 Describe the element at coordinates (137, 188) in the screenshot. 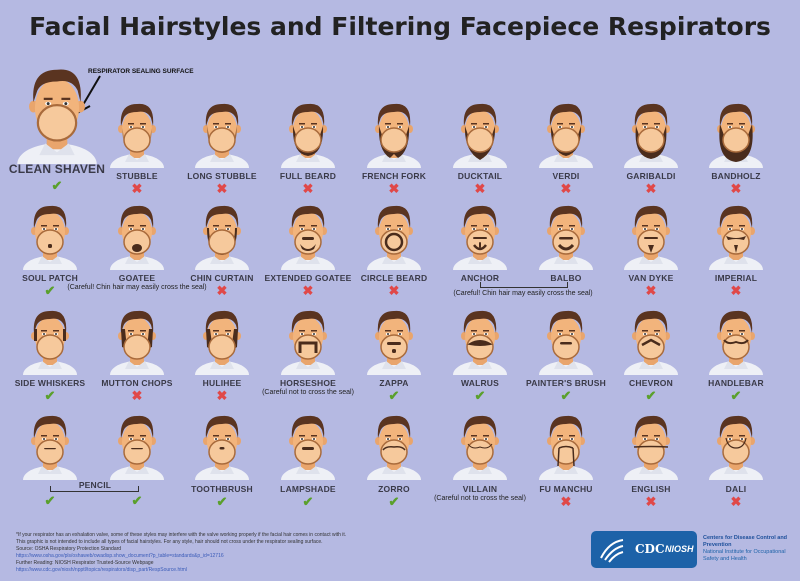

I see `cross-stubble-icon: ✖` at that location.